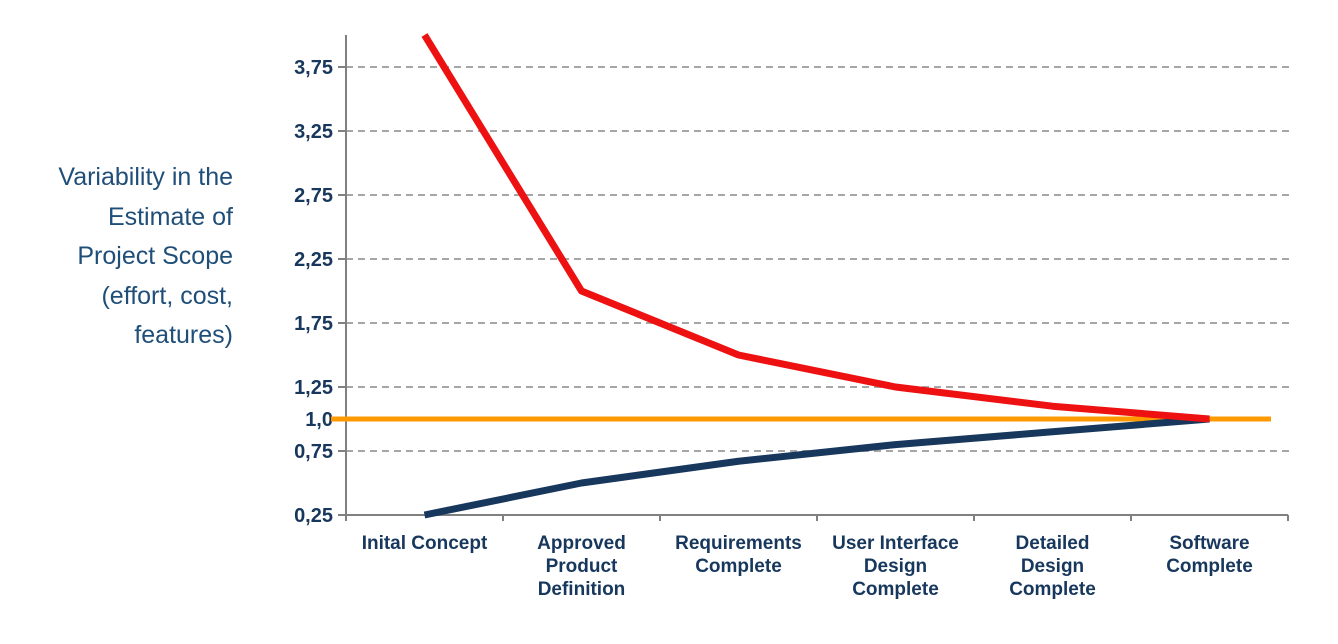 The height and width of the screenshot is (644, 1338). What do you see at coordinates (816, 467) in the screenshot?
I see `lower-estimate-bound-line` at bounding box center [816, 467].